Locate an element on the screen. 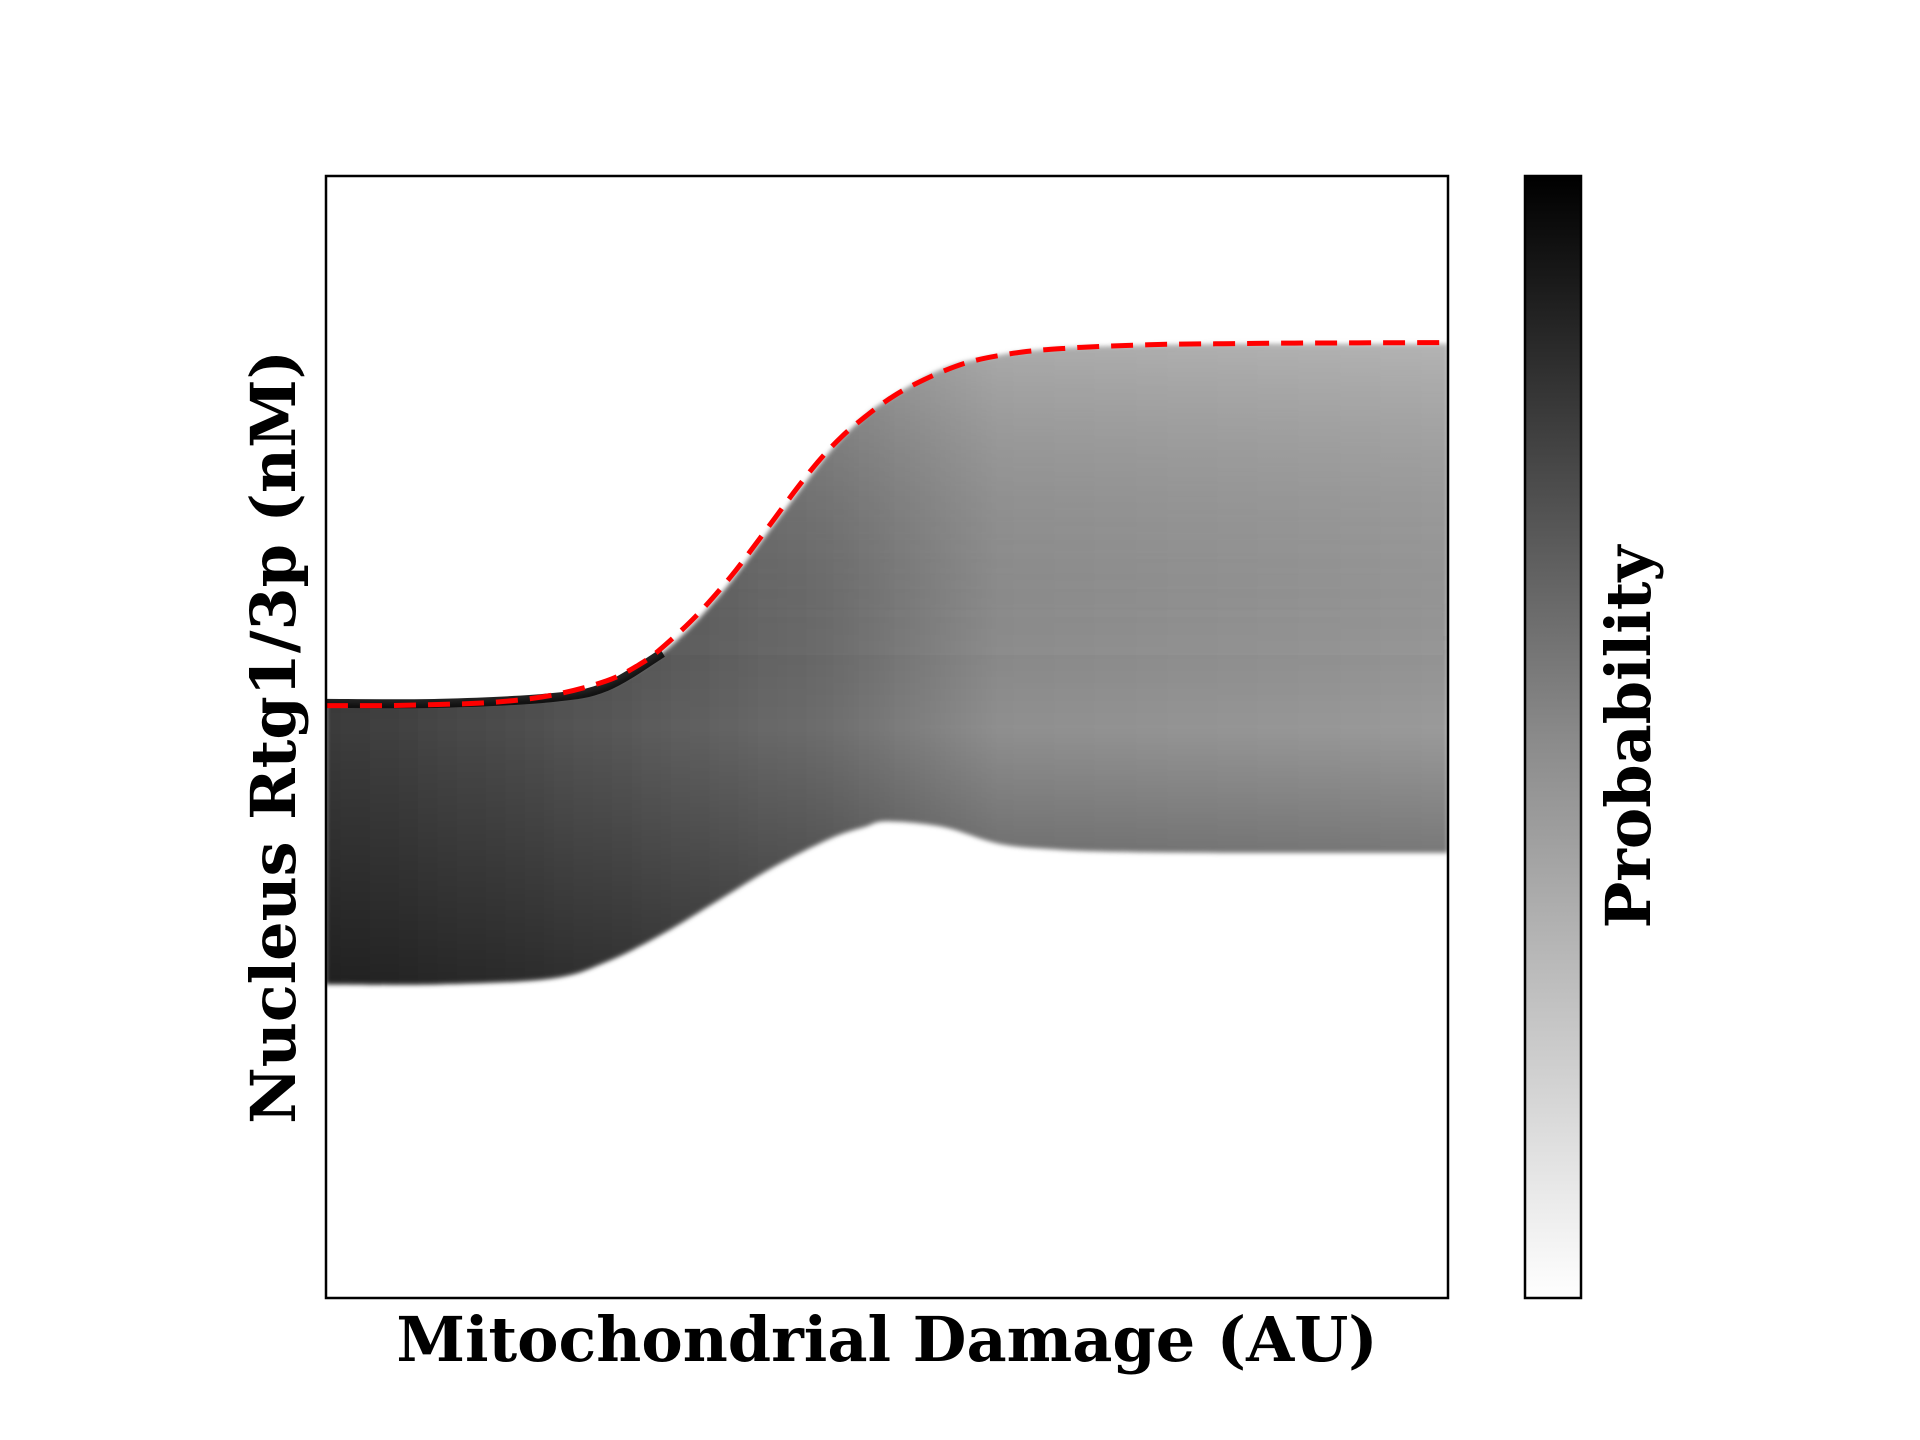 The width and height of the screenshot is (1920, 1440). series-layer is located at coordinates (887, 524).